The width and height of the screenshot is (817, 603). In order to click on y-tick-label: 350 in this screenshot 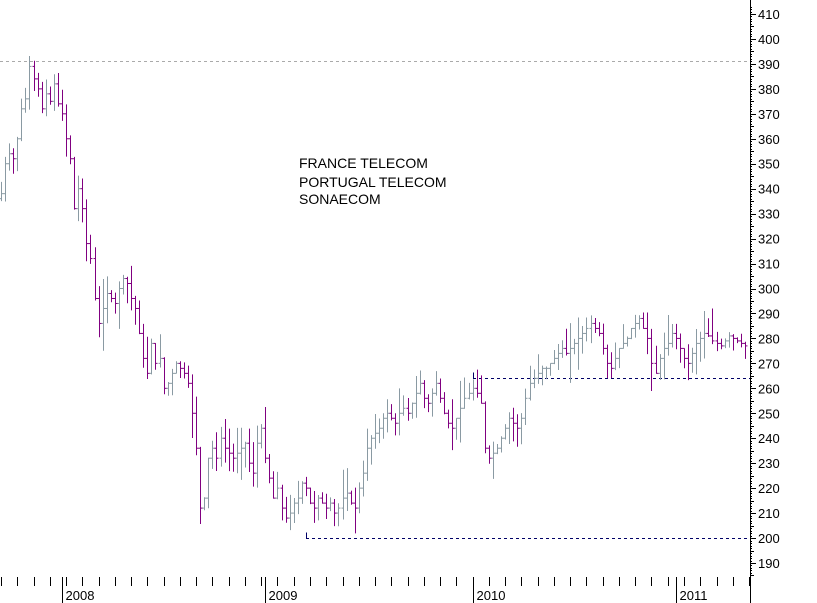, I will do `click(769, 164)`.